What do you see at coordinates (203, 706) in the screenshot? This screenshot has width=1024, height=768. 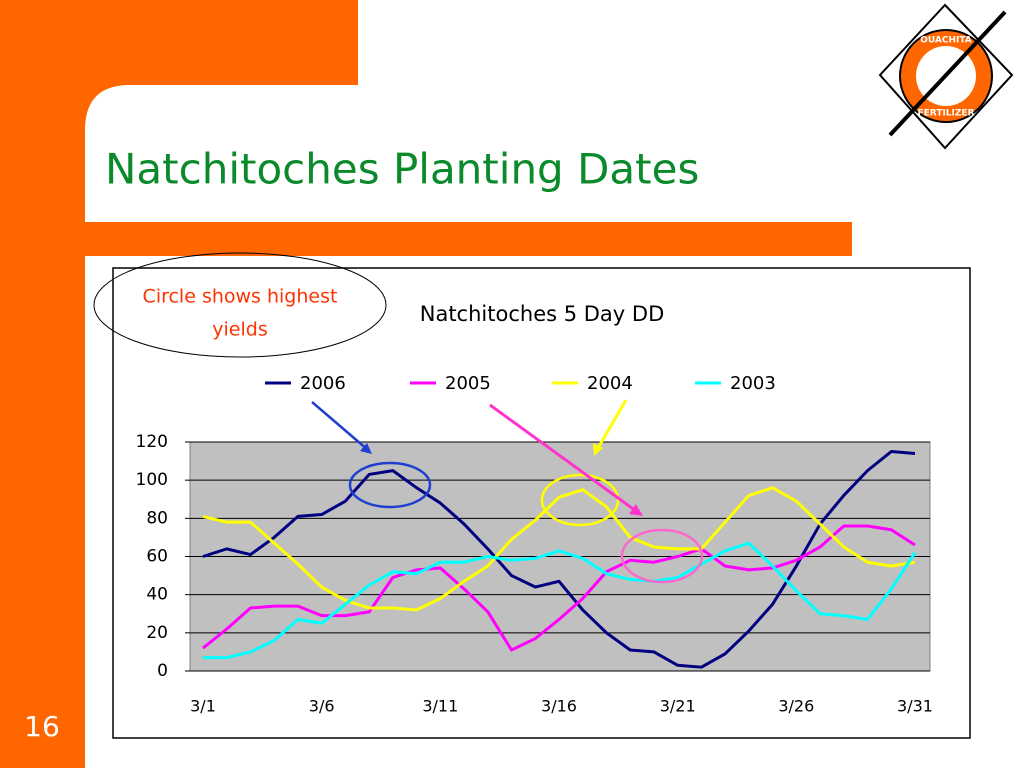 I see `x-tick-label: 3/1` at bounding box center [203, 706].